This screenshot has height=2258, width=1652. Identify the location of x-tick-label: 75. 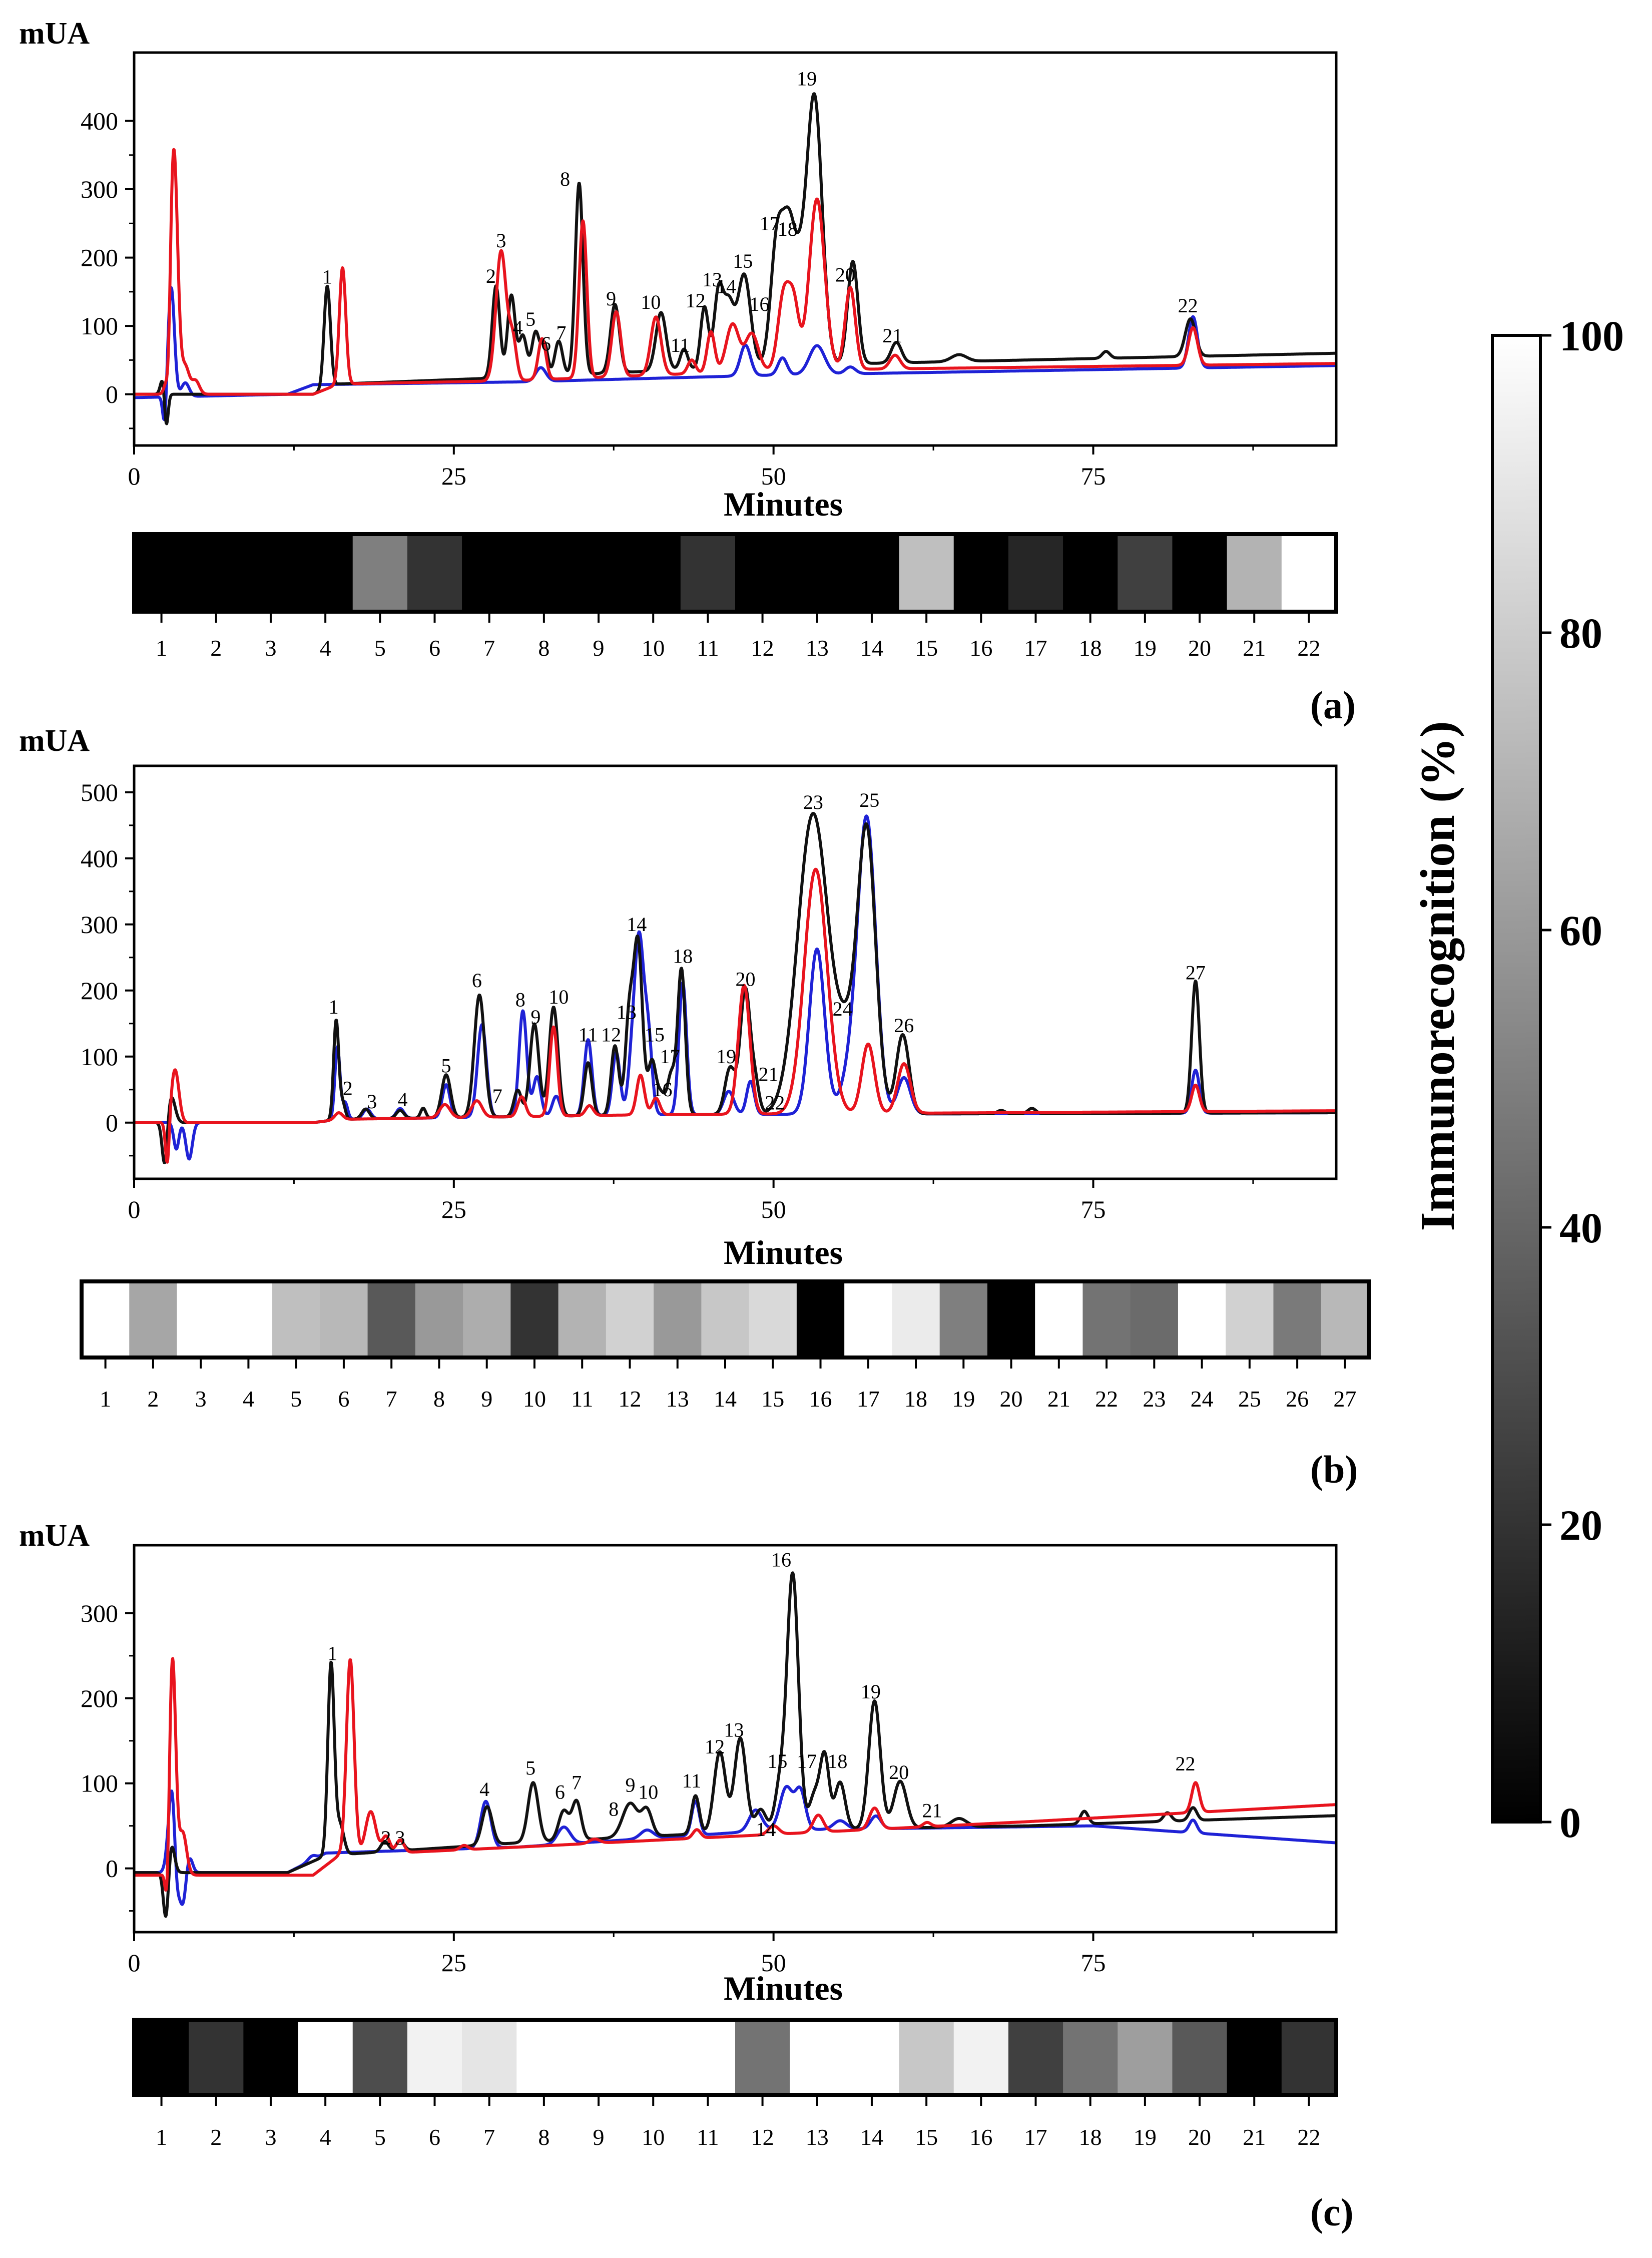
(1093, 1963).